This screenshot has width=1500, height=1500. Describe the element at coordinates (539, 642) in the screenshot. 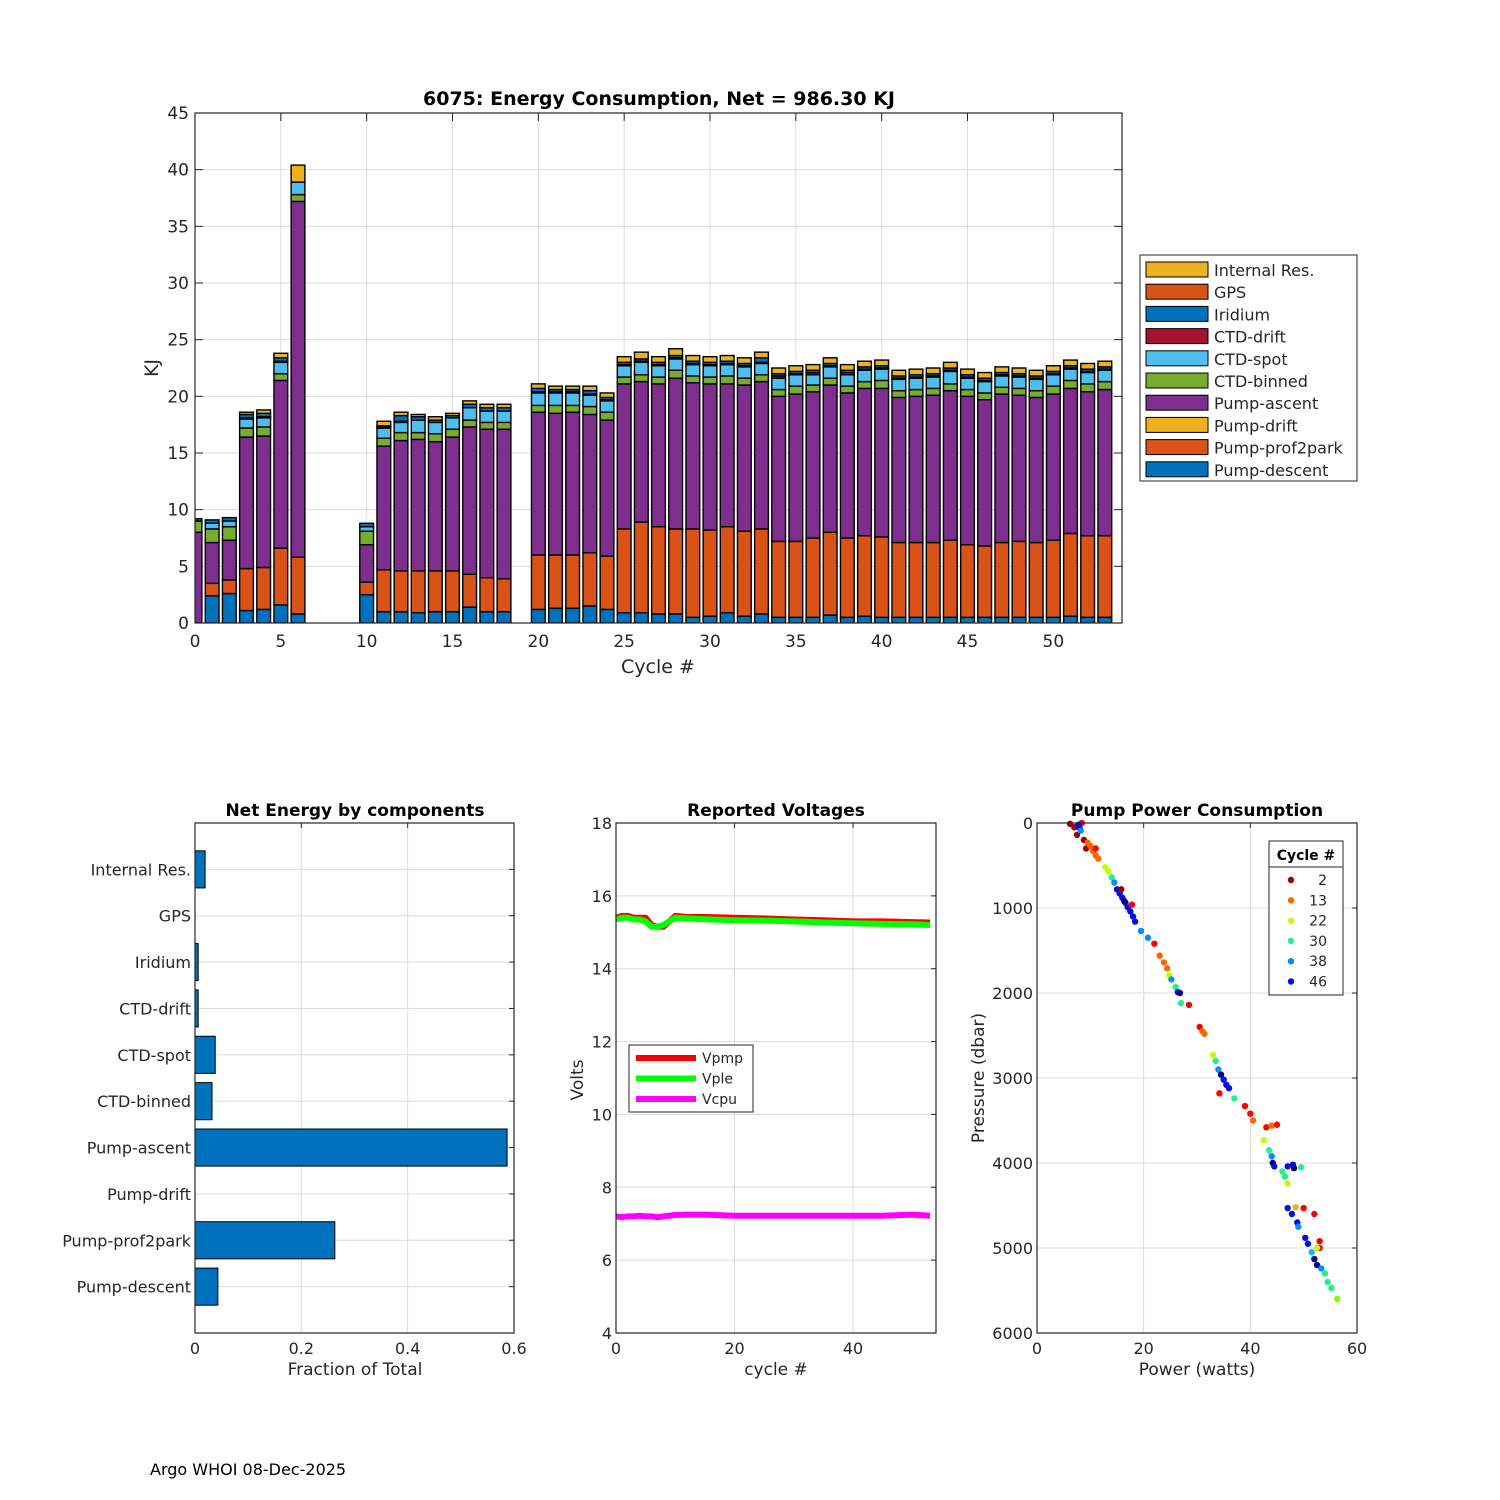

I see `x-tick-label: 20` at that location.